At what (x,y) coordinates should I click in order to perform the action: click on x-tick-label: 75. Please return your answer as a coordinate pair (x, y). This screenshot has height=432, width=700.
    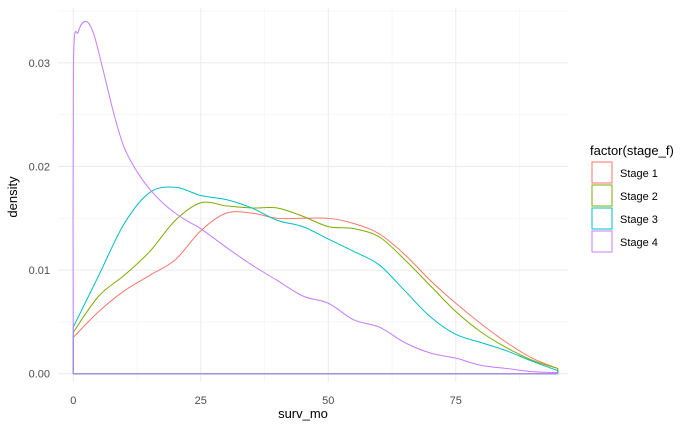
    Looking at the image, I should click on (456, 401).